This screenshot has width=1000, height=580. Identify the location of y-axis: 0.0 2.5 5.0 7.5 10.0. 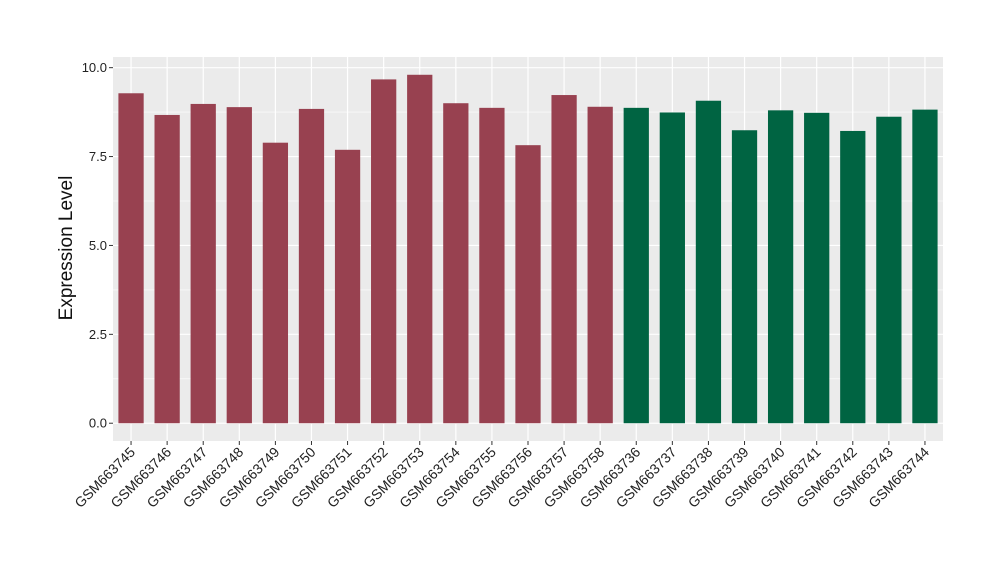
(97, 245).